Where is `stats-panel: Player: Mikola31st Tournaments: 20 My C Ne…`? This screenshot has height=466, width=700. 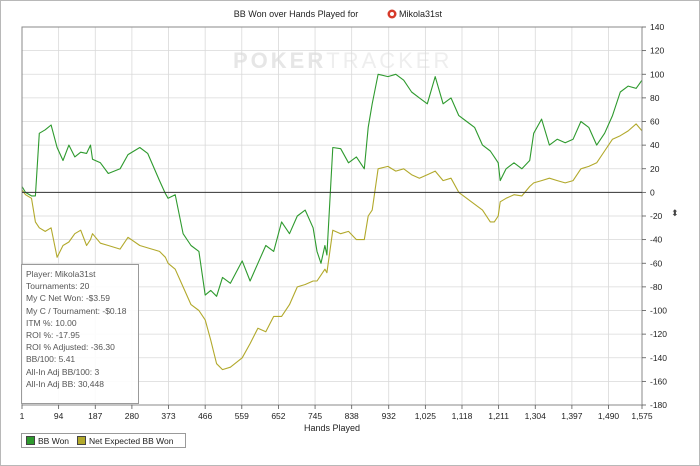 stats-panel: Player: Mikola31st Tournaments: 20 My C Ne… is located at coordinates (80, 334).